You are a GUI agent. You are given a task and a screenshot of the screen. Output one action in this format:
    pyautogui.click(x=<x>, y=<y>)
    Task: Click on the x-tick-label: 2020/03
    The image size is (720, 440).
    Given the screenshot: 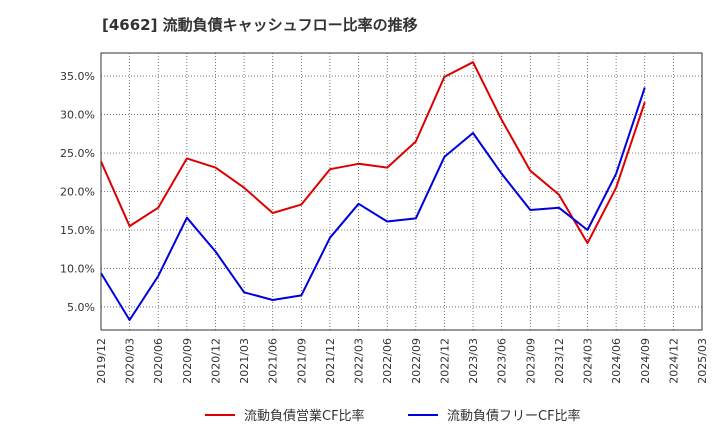 What is the action you would take?
    pyautogui.click(x=130, y=361)
    